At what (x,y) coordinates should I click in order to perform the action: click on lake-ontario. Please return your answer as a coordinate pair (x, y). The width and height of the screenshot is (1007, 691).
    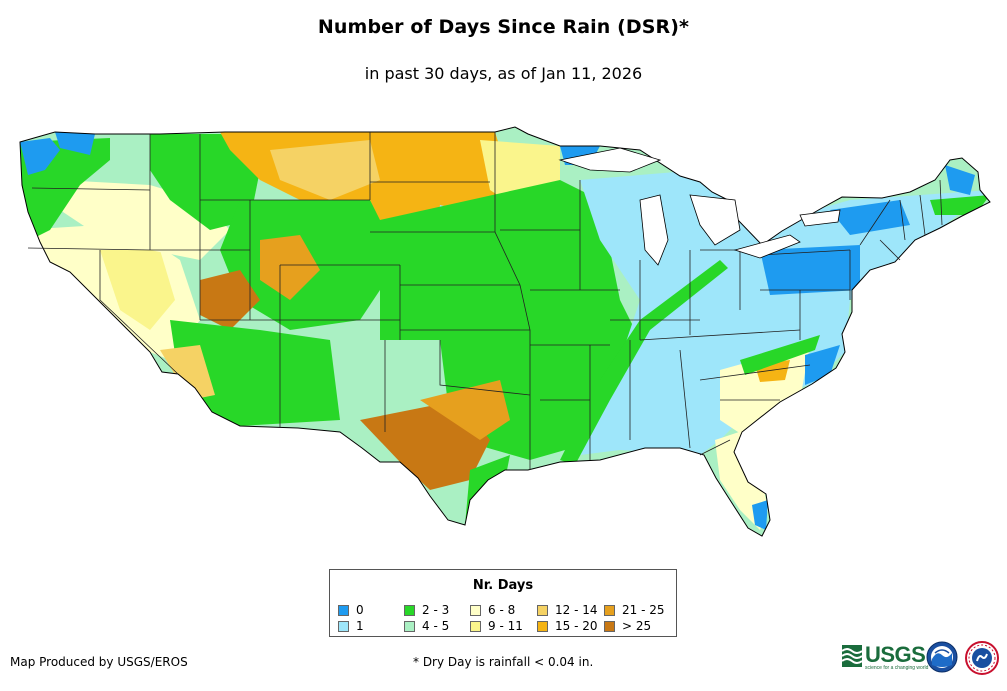
    Looking at the image, I should click on (820, 218).